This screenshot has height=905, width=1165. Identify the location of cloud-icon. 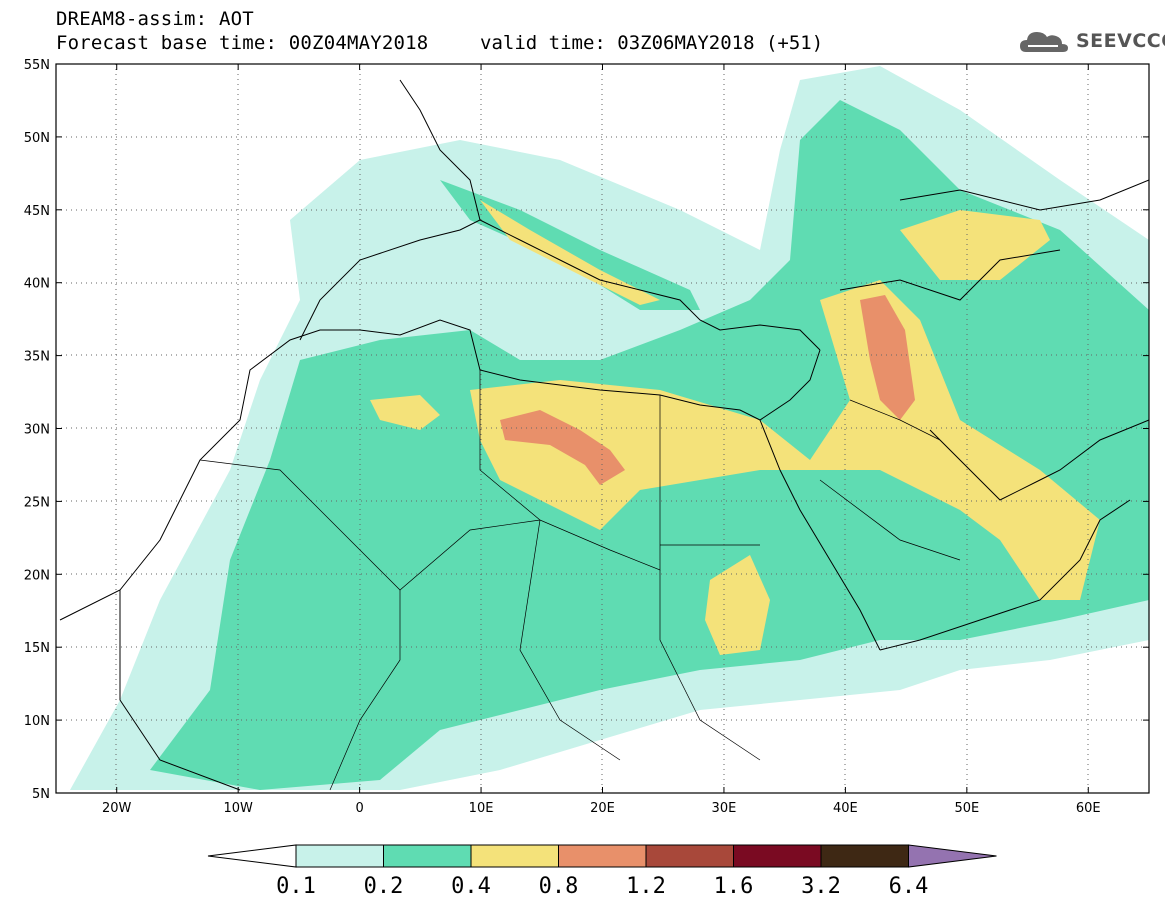
(1044, 42).